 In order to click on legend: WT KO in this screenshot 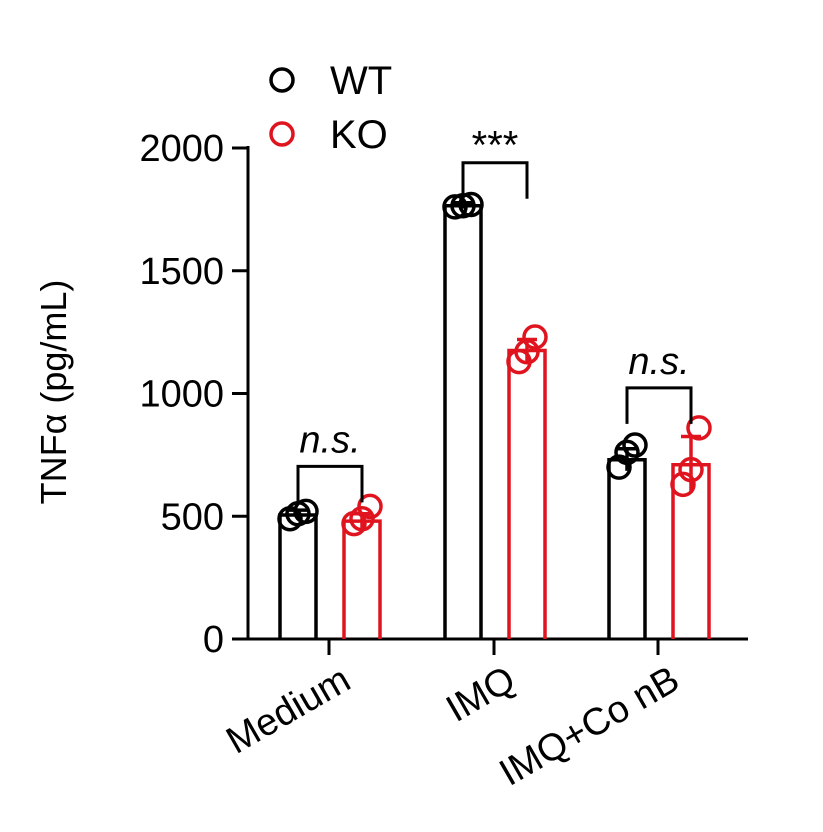, I will do `click(330, 108)`.